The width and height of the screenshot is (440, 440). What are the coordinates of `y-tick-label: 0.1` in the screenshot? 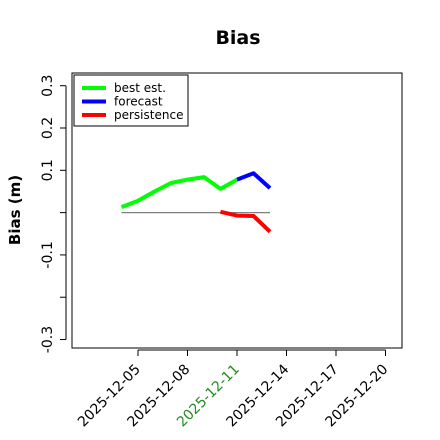 It's located at (48, 170).